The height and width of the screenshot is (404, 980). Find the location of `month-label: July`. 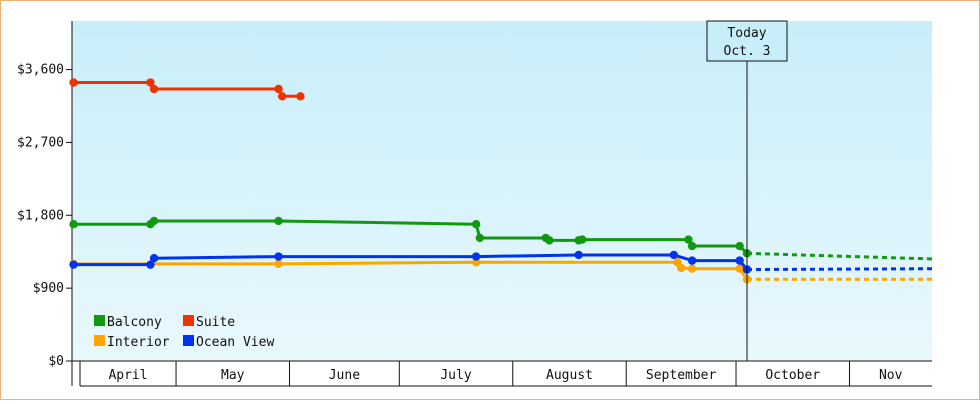

month-label: July is located at coordinates (455, 375).